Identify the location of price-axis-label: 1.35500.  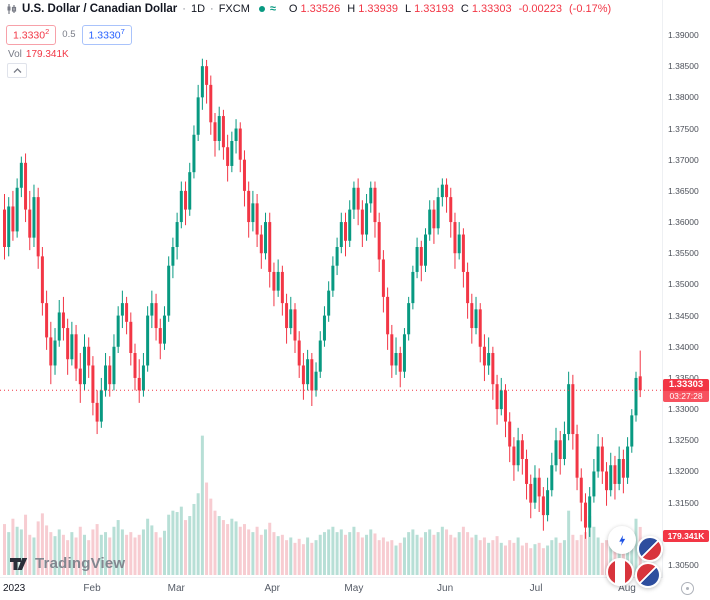
(683, 253).